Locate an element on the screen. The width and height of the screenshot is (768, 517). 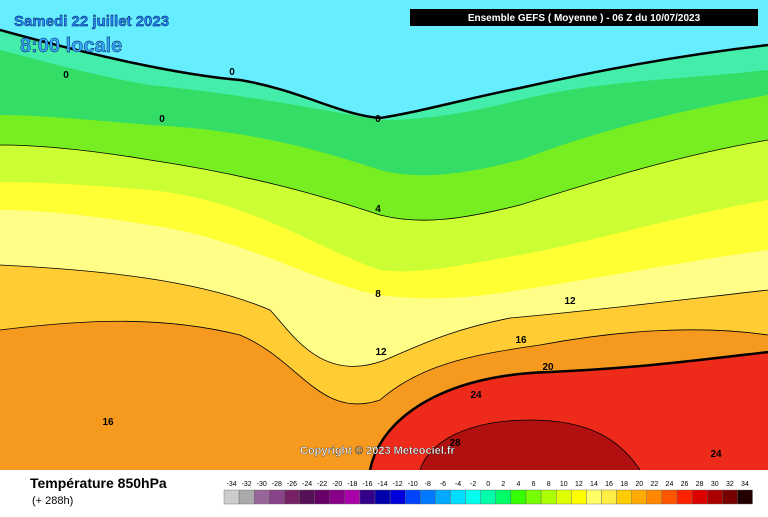
contour-label: 8 is located at coordinates (378, 294).